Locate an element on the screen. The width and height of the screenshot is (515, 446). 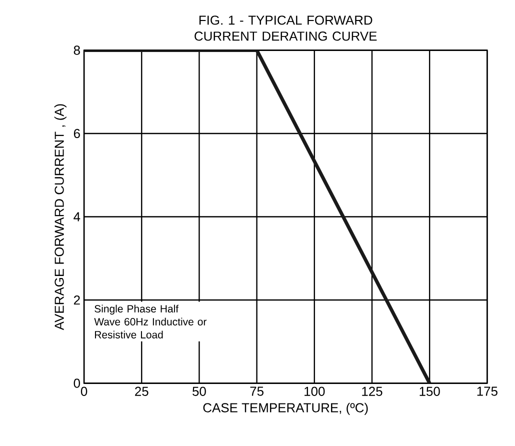
x-tick-label: 125 is located at coordinates (372, 391).